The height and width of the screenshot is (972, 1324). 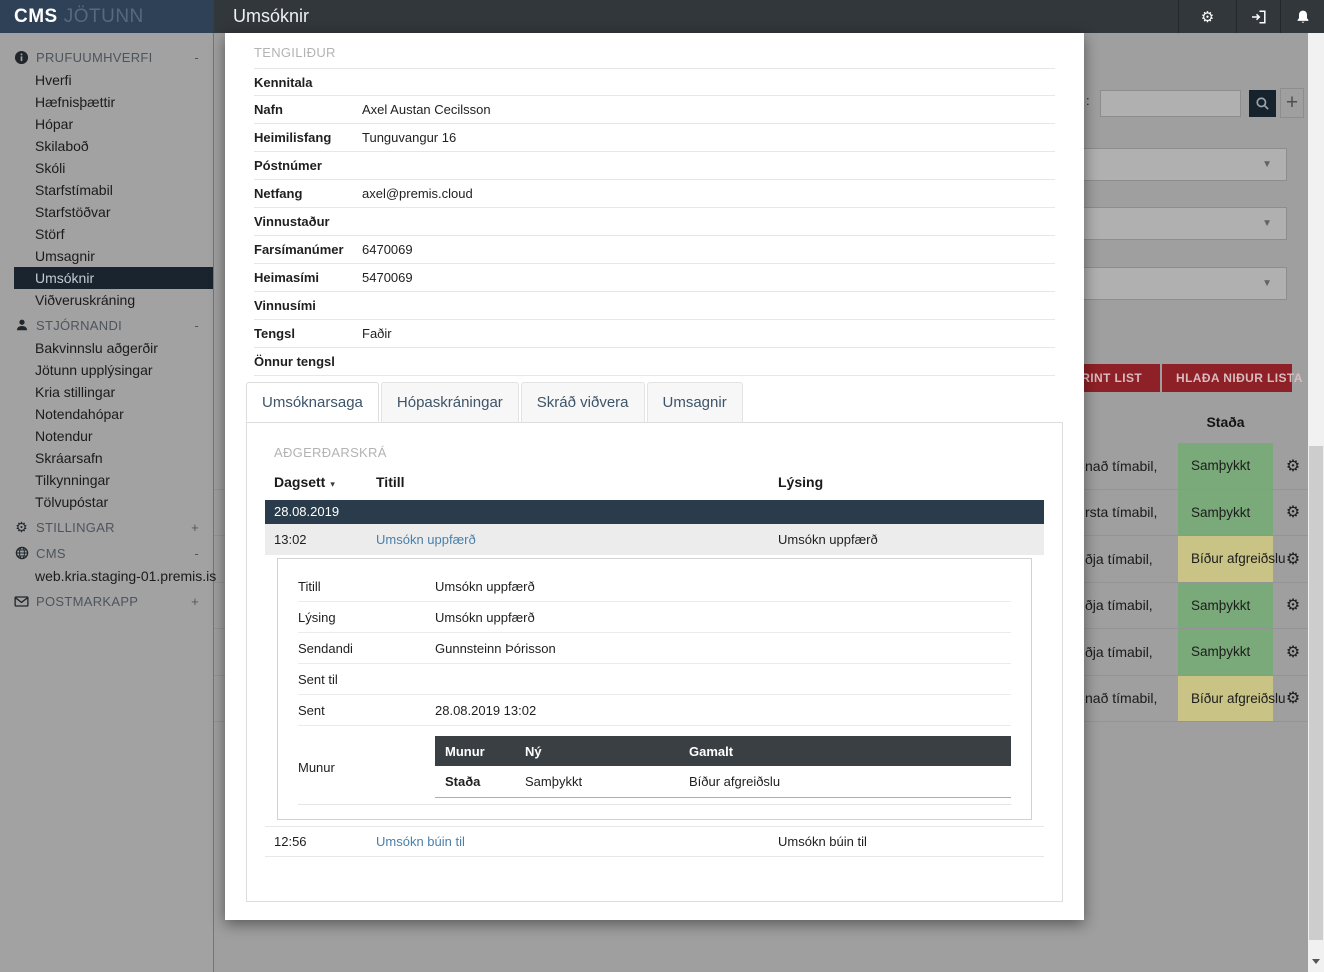 I want to click on table-row: nað tímabil, Samþykkt ⚙, so click(x=761, y=466).